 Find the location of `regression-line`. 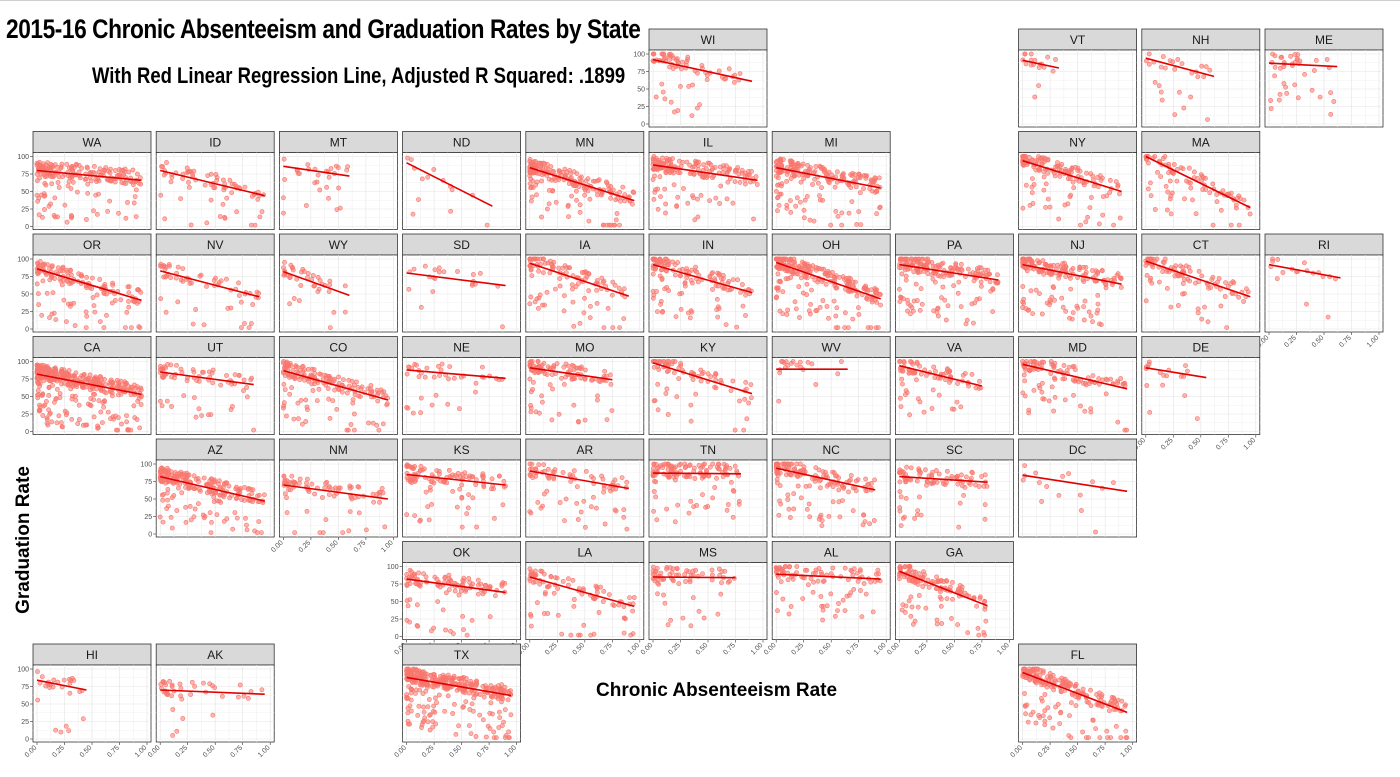

regression-line is located at coordinates (828, 280).